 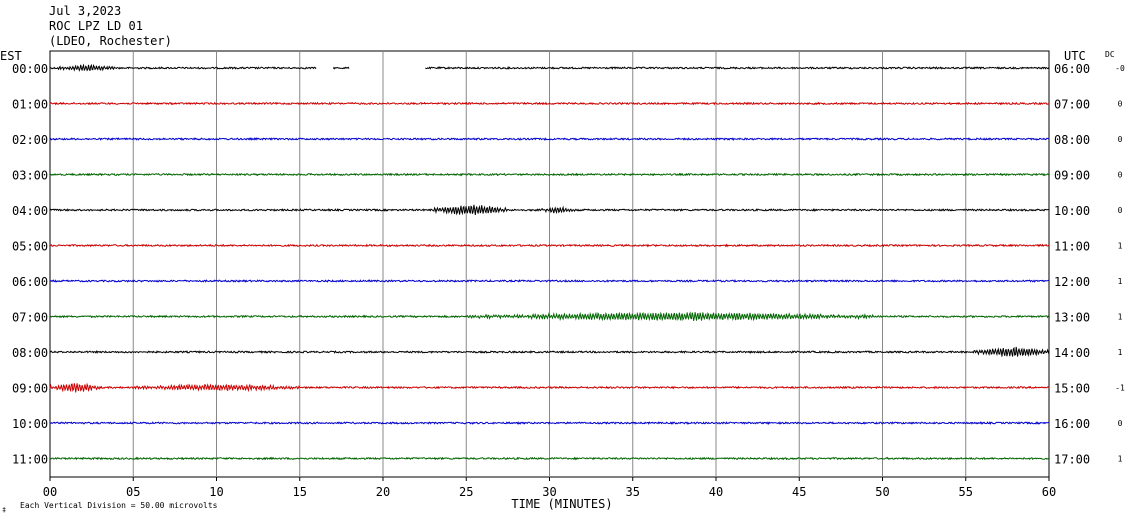 What do you see at coordinates (30, 247) in the screenshot?
I see `row-label-est: 05:00` at bounding box center [30, 247].